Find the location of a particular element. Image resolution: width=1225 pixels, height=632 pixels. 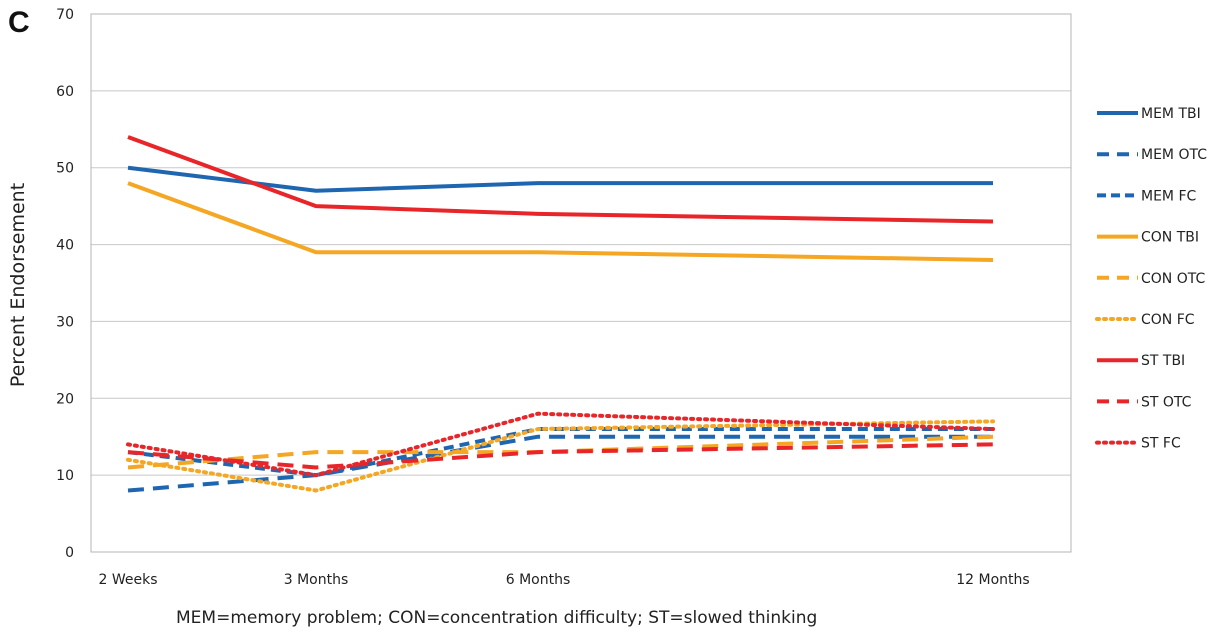

legend-label: CON TBI is located at coordinates (1170, 238).